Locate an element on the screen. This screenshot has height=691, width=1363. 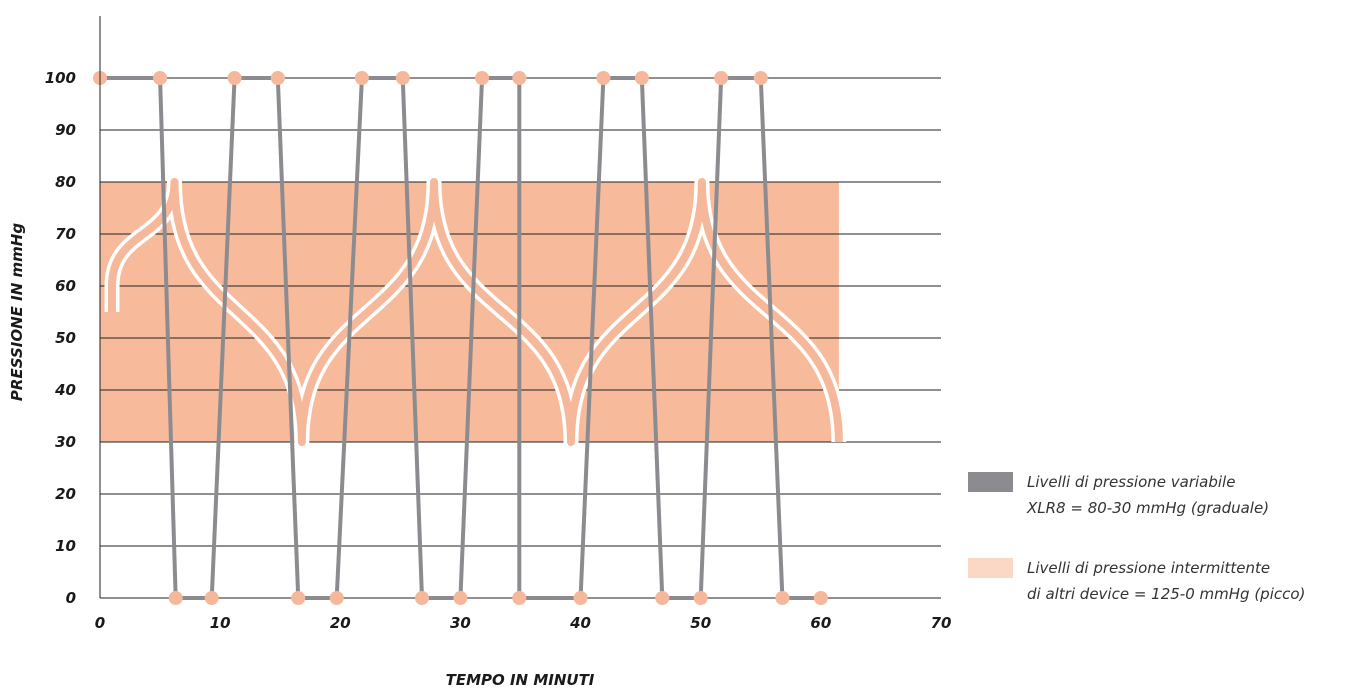
x-tick-30: 30 is located at coordinates (460, 623).